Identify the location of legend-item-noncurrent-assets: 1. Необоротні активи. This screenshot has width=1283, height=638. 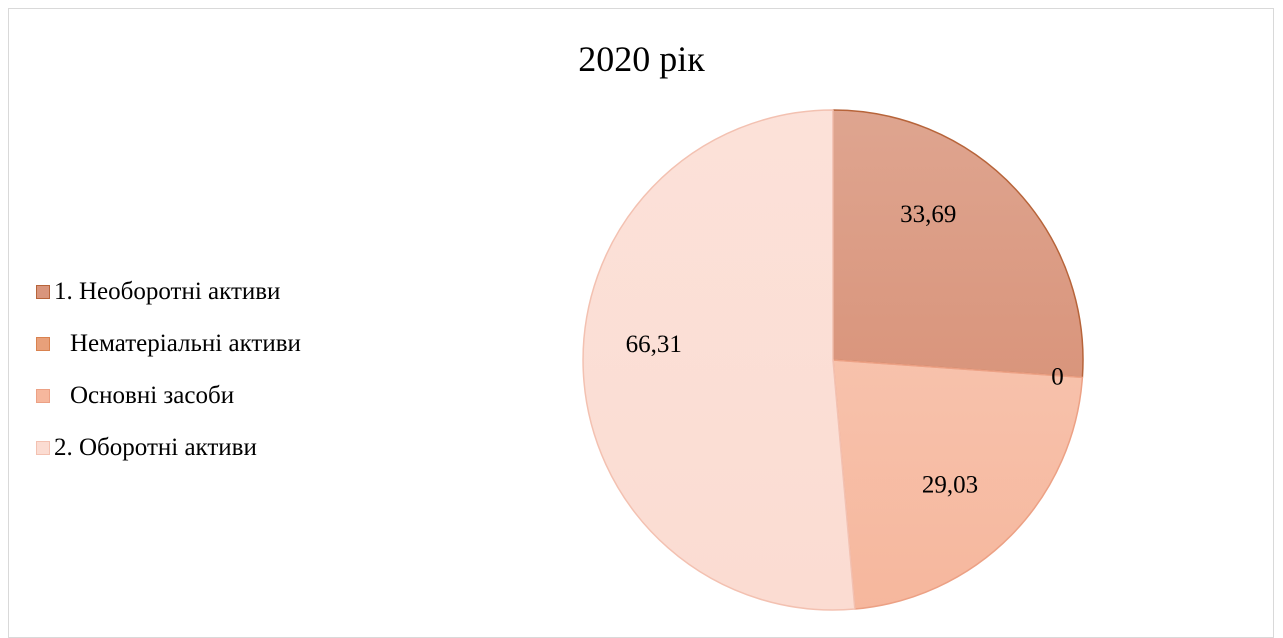
(168, 292).